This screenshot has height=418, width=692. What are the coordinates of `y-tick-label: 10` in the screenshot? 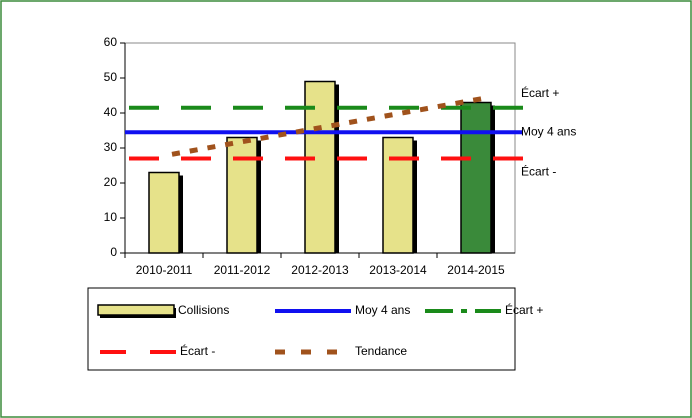 It's located at (111, 217).